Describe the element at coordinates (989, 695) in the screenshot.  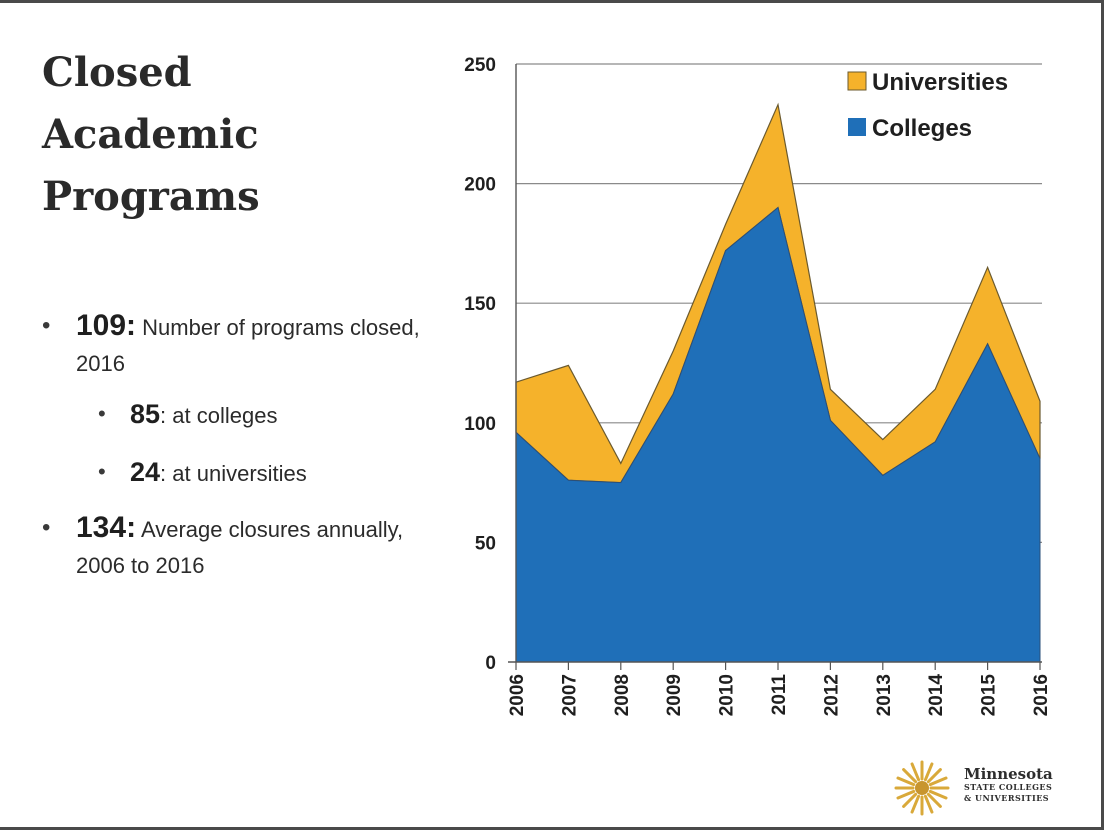
I see `x-tick-label-2015: 2015` at that location.